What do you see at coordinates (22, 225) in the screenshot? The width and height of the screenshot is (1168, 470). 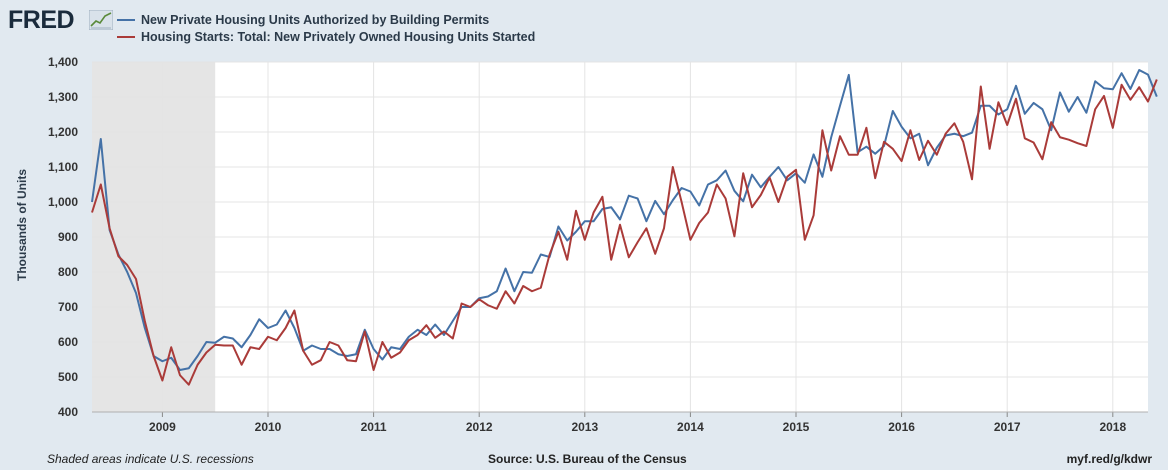 I see `y-axis-label: Thousands of Units` at bounding box center [22, 225].